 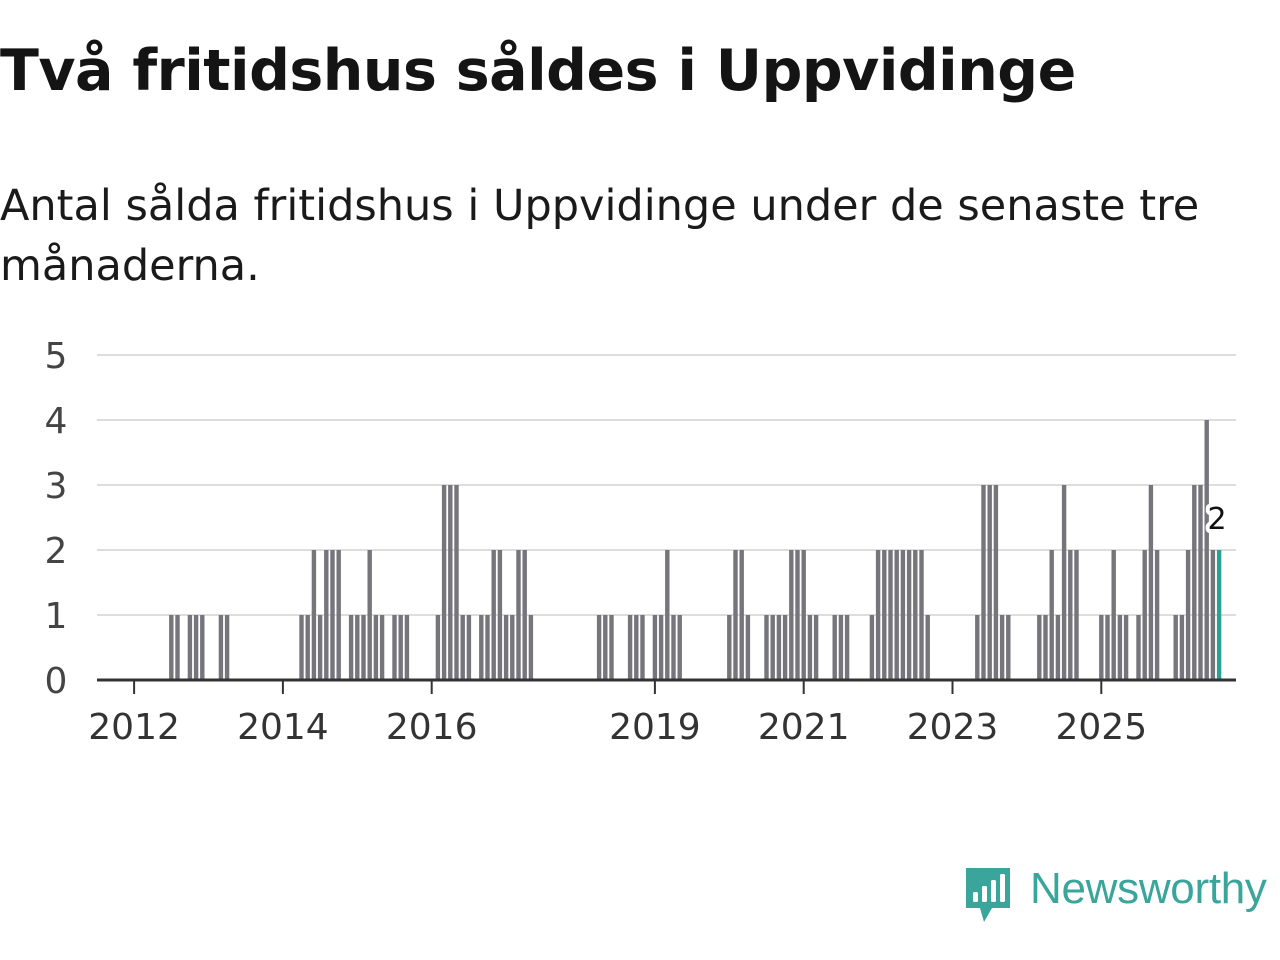 What do you see at coordinates (432, 727) in the screenshot?
I see `x-tick-label: 2016` at bounding box center [432, 727].